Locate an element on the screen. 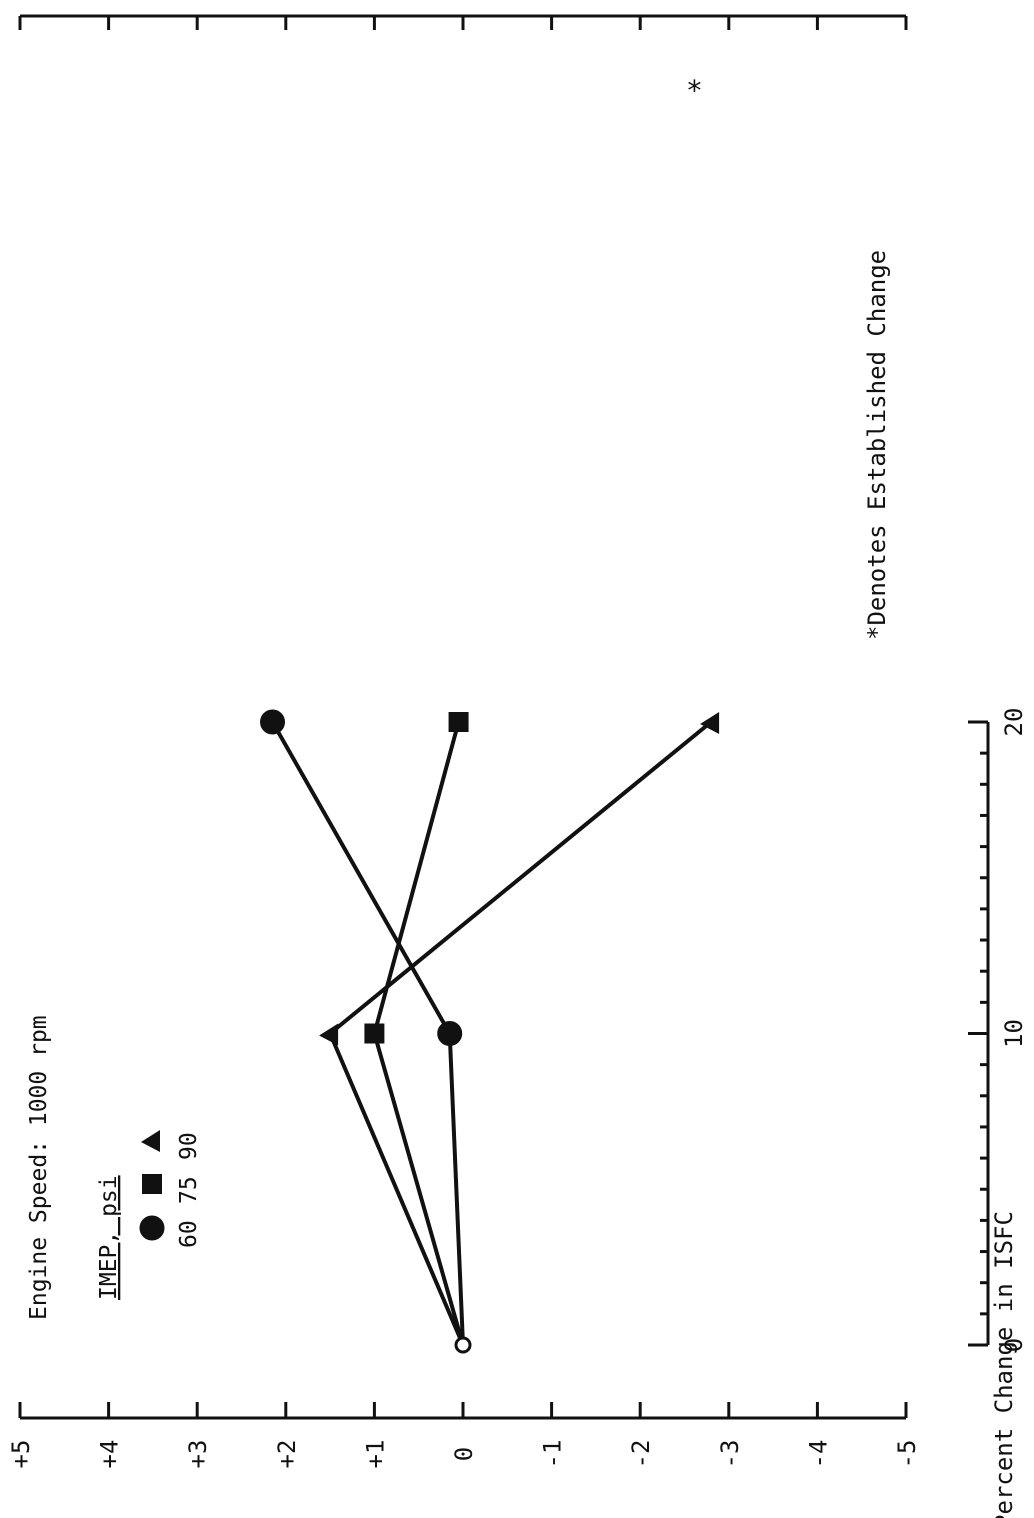 The height and width of the screenshot is (1518, 1034). value-tick-label: +5 is located at coordinates (21, 1454).